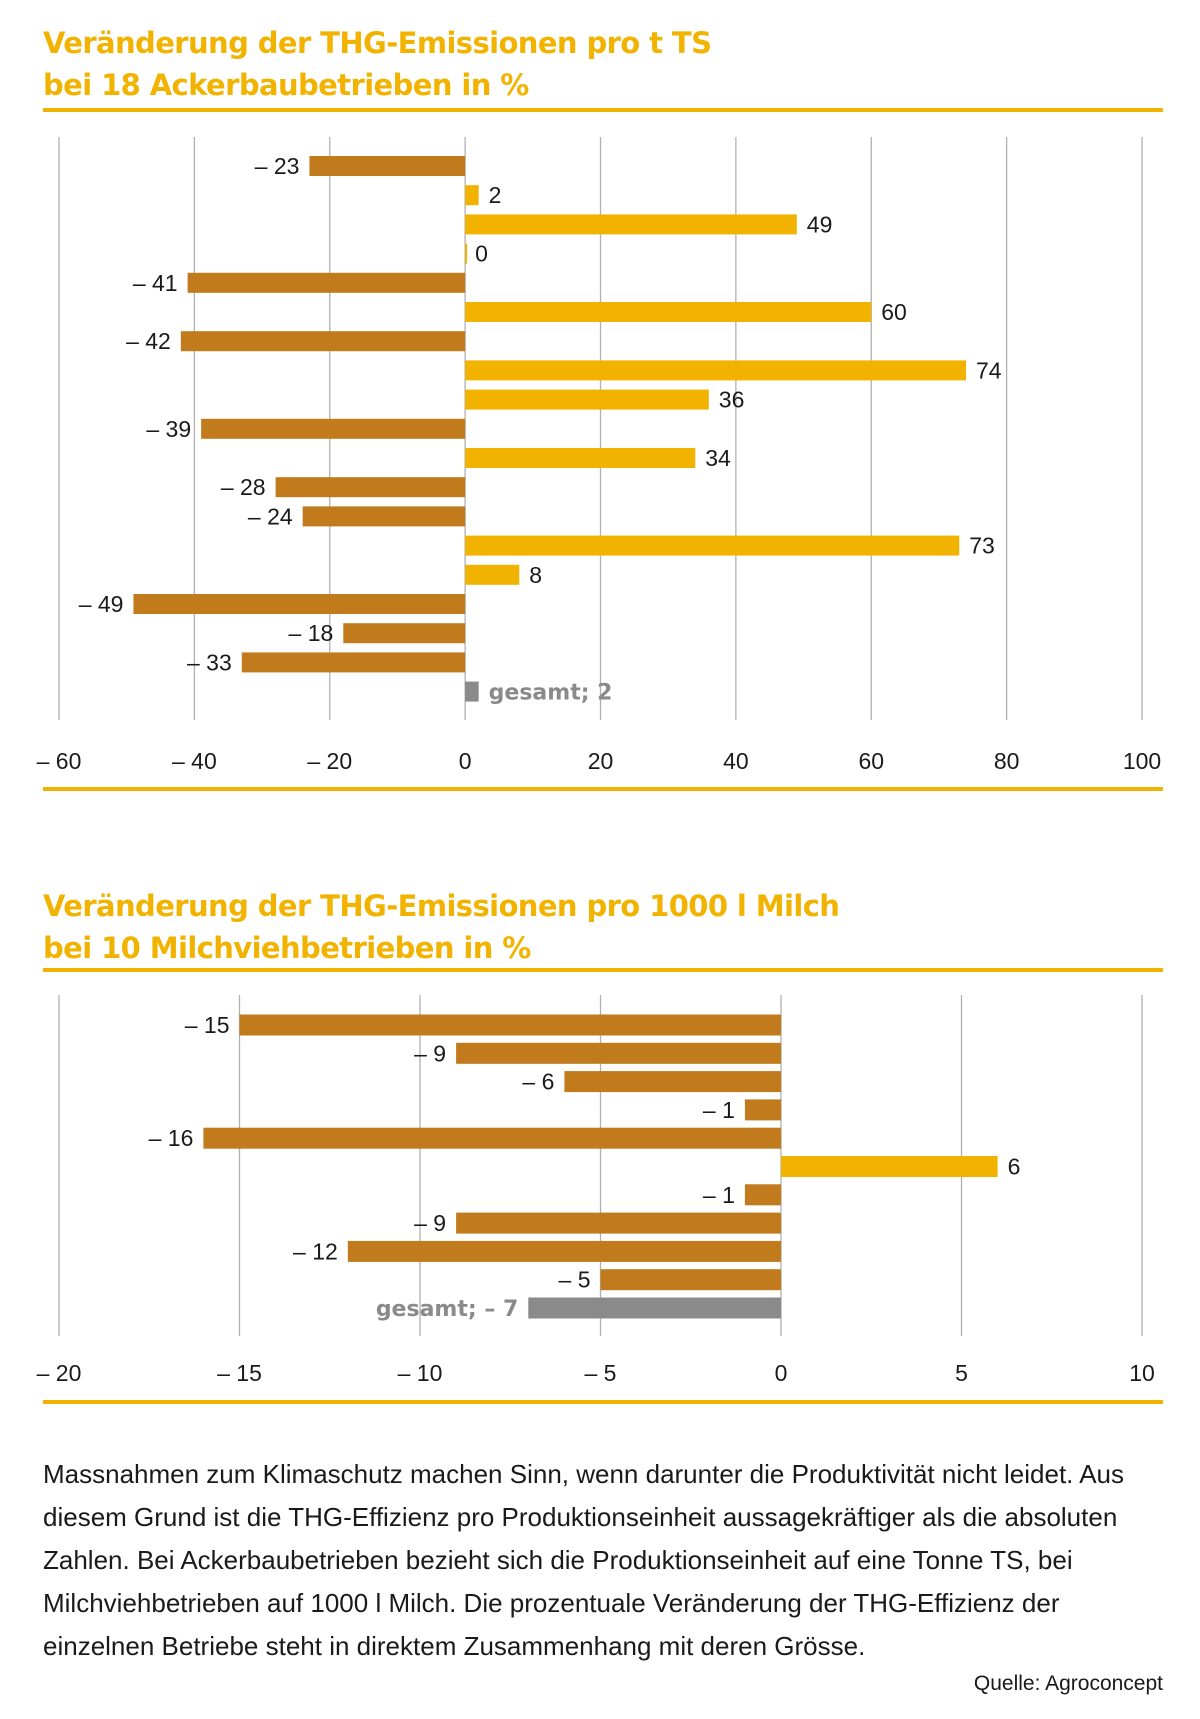 The image size is (1200, 1719). Describe the element at coordinates (894, 312) in the screenshot. I see `chart1-data-label: 60` at that location.